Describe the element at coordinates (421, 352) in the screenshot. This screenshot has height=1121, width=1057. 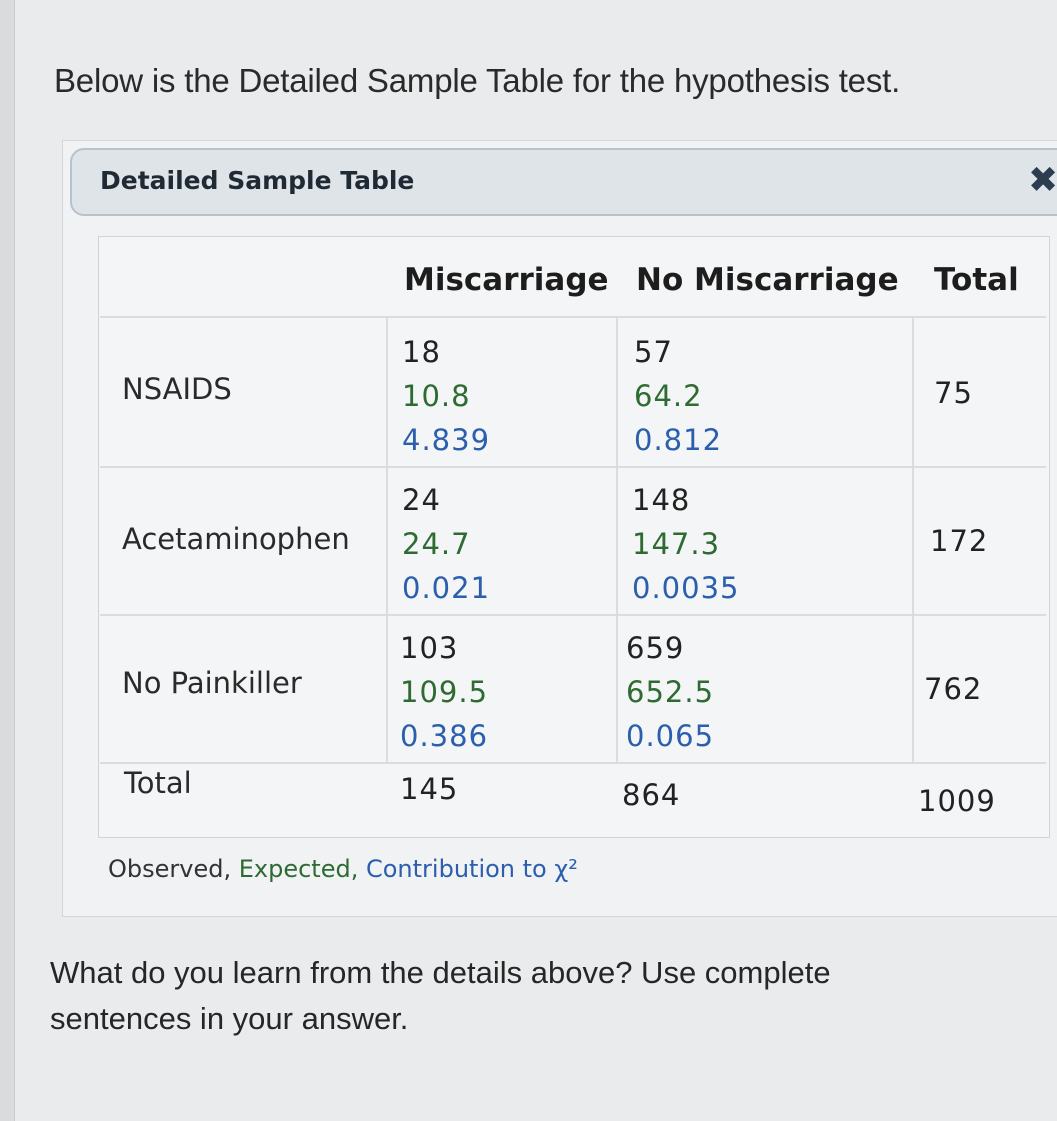
I see `observed-value: 18` at that location.